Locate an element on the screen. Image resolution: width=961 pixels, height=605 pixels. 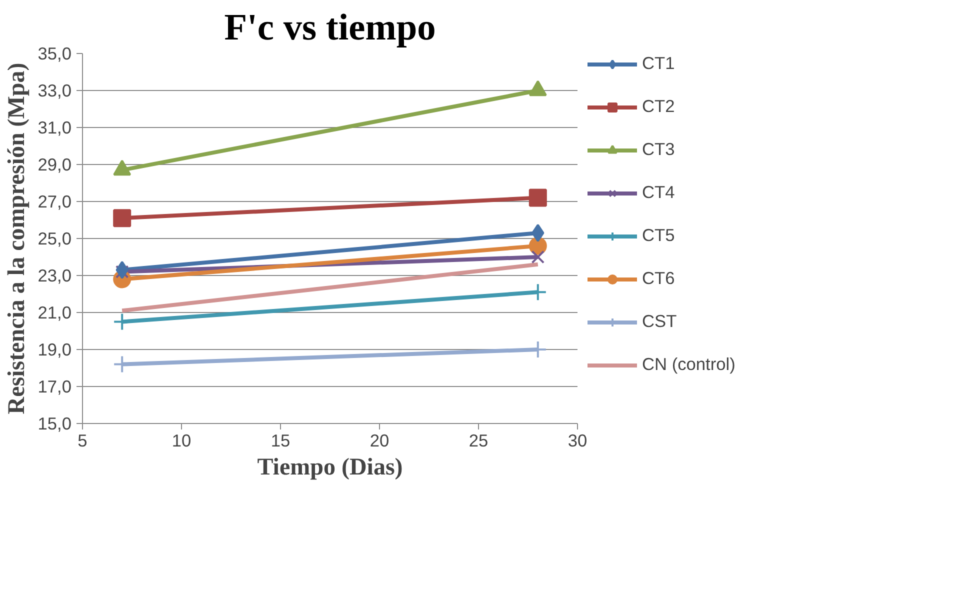
legend-label: CT6 is located at coordinates (658, 278).